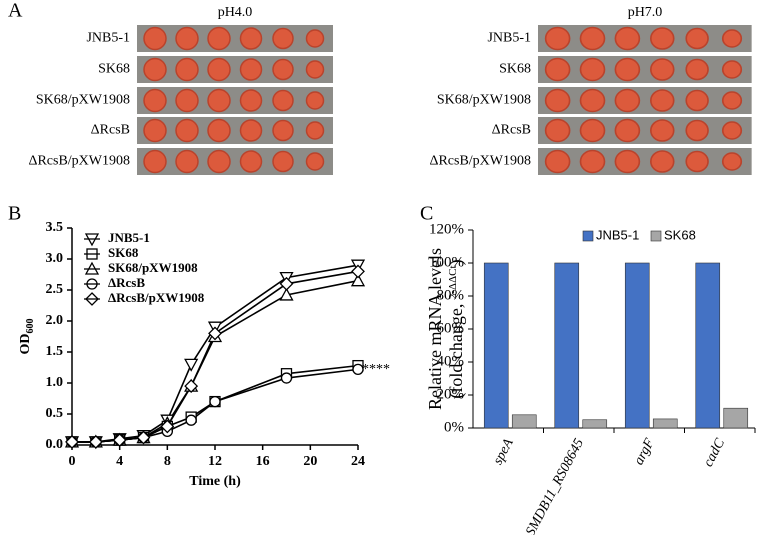 The height and width of the screenshot is (535, 771). Describe the element at coordinates (645, 12) in the screenshot. I see `panel-title: pH7.0` at that location.